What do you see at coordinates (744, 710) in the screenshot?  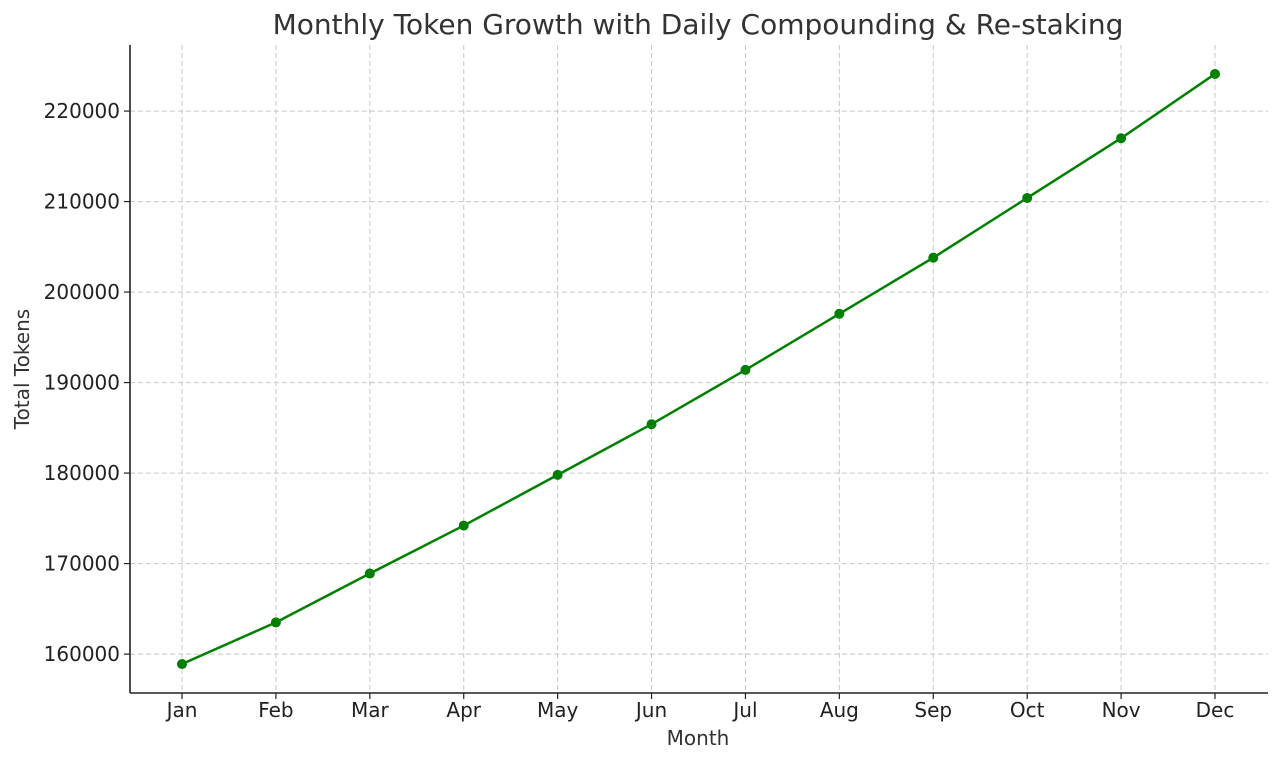 I see `x-tick-label: Jul` at bounding box center [744, 710].